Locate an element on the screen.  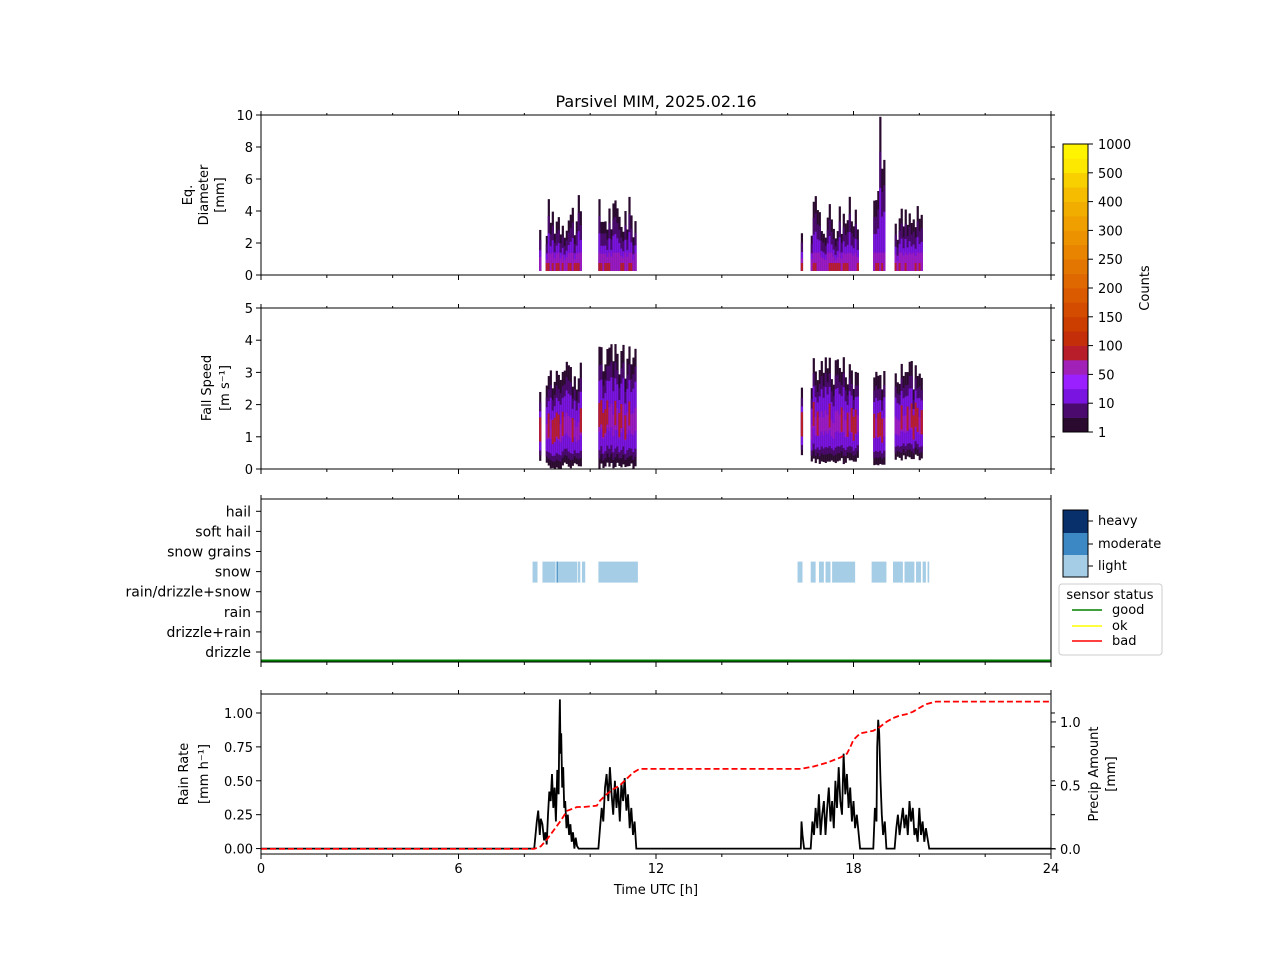
colorbar-tick-label: 10 is located at coordinates (1106, 404).